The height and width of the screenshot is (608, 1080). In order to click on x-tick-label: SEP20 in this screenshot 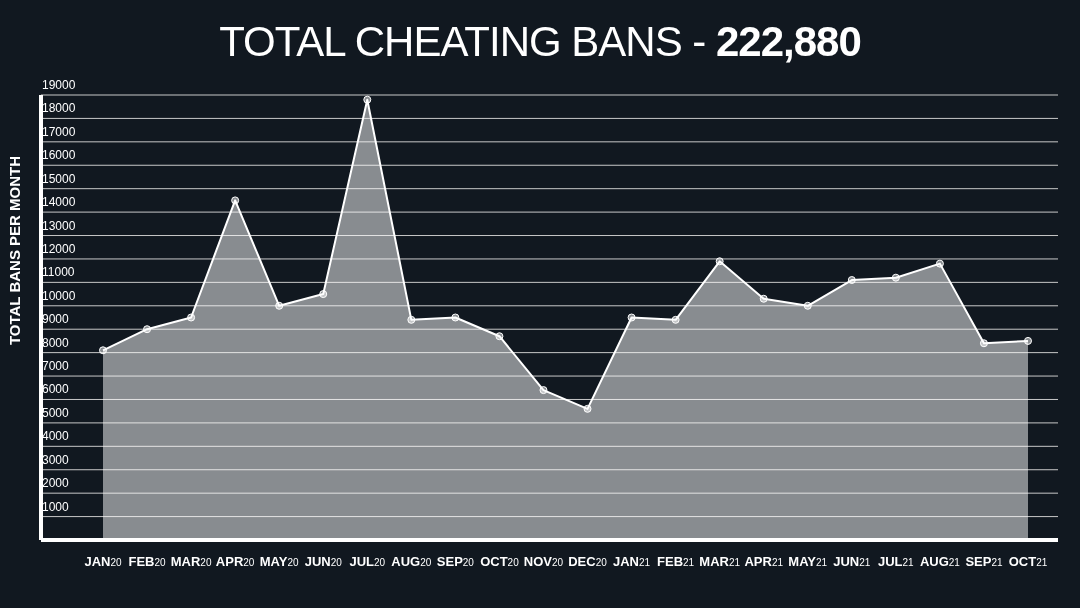, I will do `click(455, 561)`.